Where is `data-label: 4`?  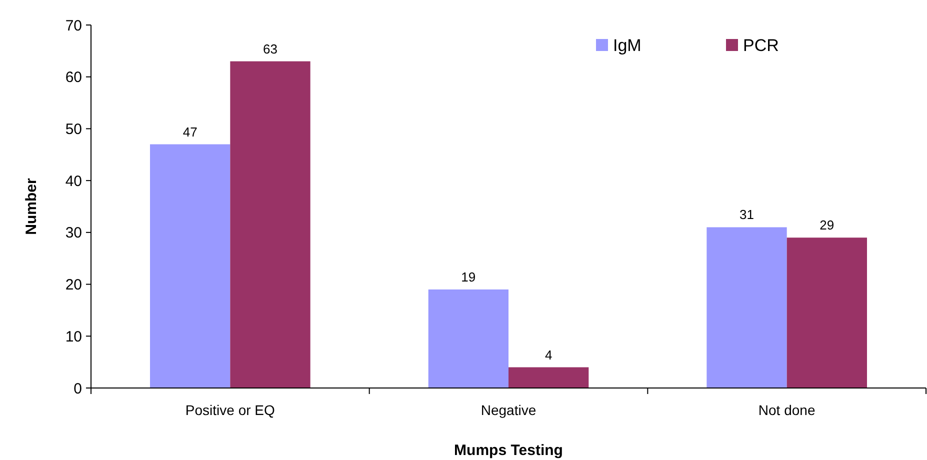 data-label: 4 is located at coordinates (548, 354).